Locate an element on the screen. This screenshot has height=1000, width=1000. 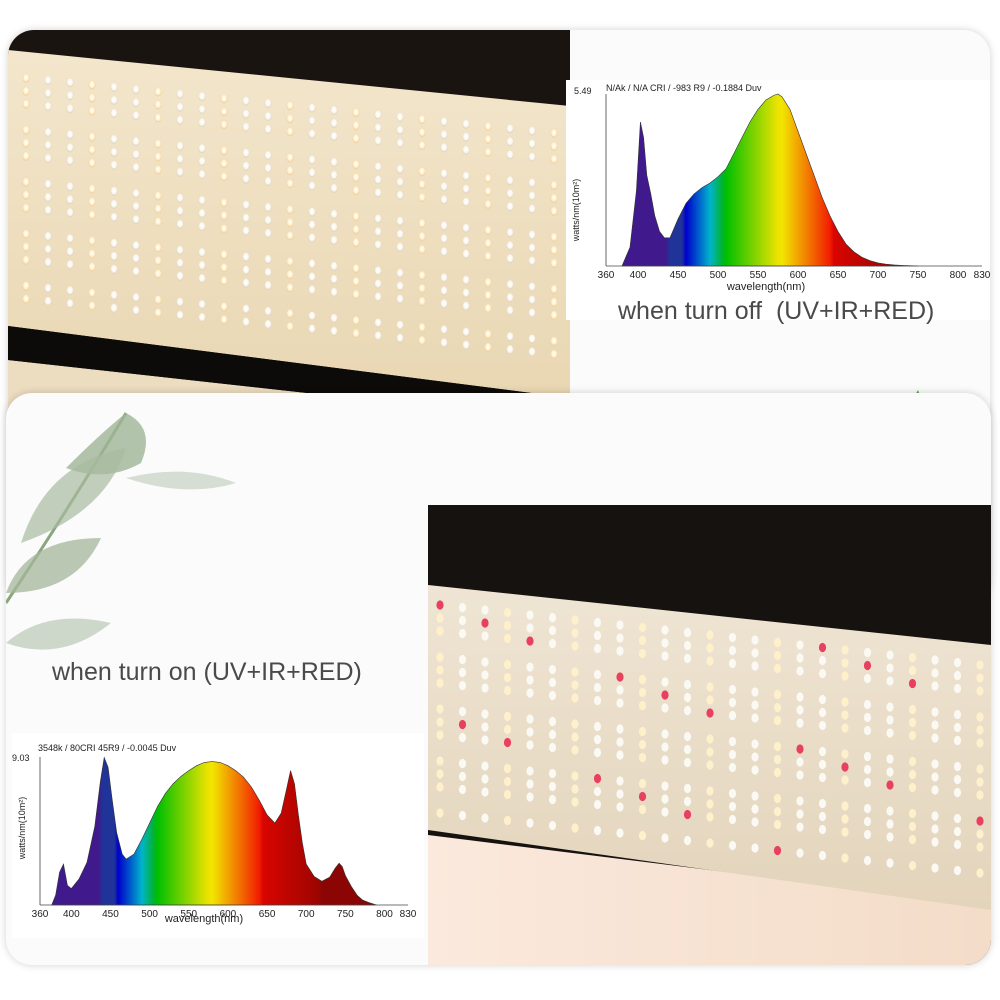
caption-turn-on: when turn on (UV+IR+RED) is located at coordinates (207, 672).